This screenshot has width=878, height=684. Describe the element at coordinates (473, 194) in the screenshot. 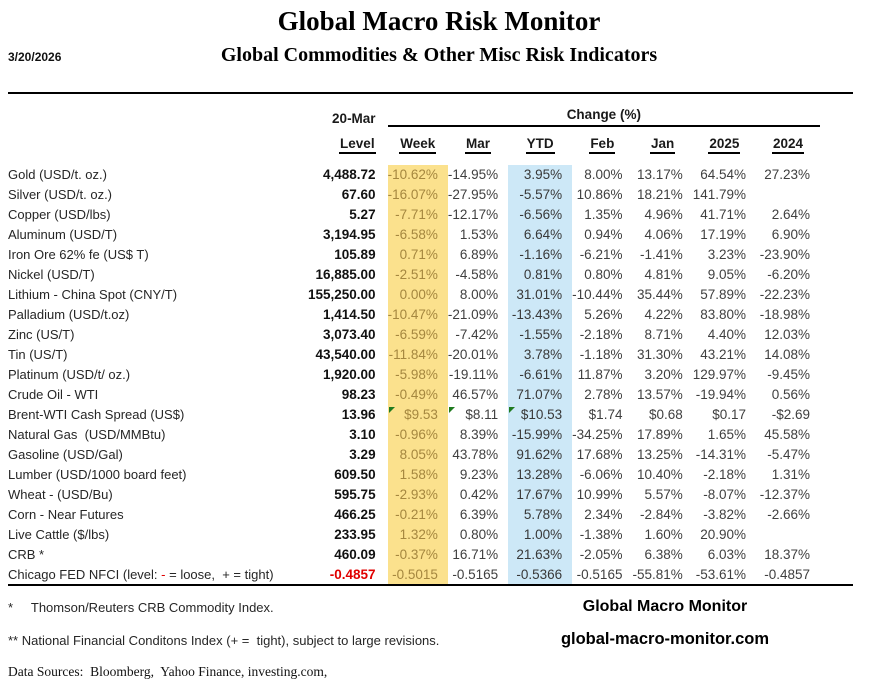

I see `change-mar-value: -27.95%` at that location.